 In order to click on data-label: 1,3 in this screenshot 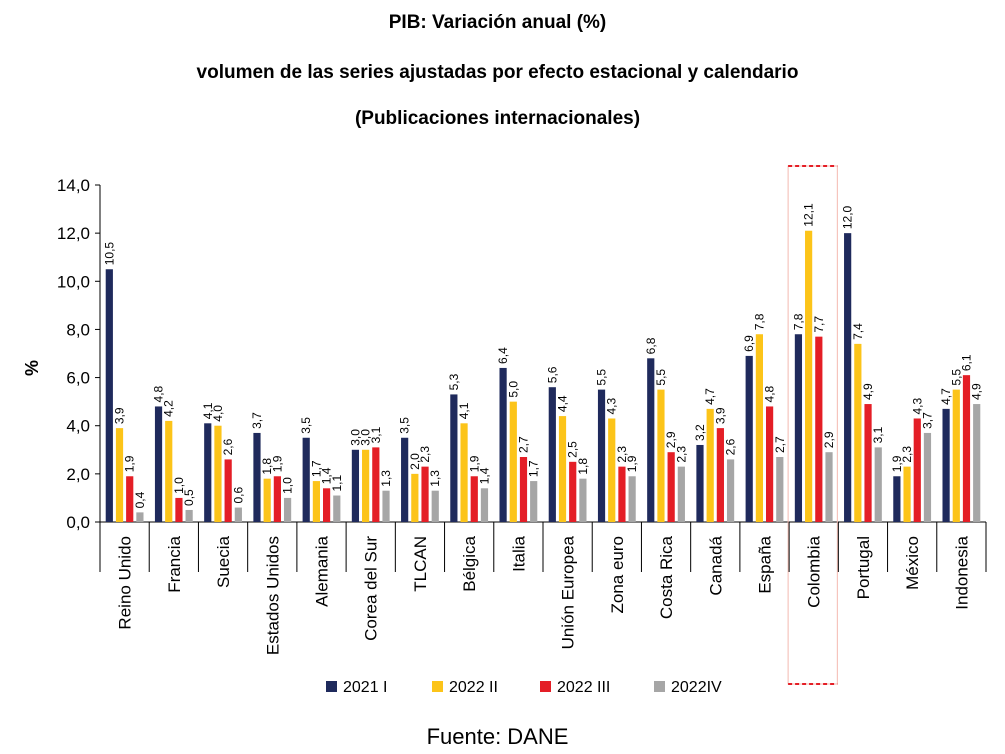, I will do `click(386, 478)`.